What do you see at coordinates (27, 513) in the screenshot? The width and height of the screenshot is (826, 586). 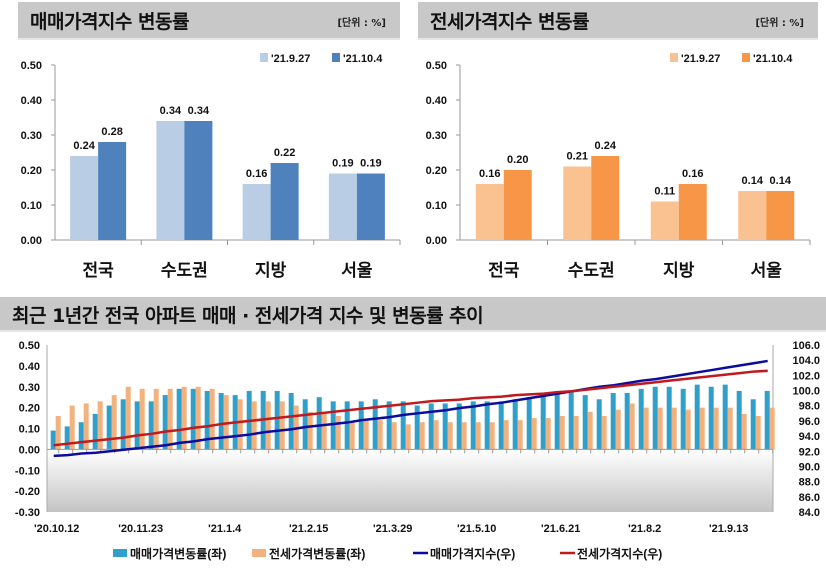 I see `left-tick-label: -0.30` at bounding box center [27, 513].